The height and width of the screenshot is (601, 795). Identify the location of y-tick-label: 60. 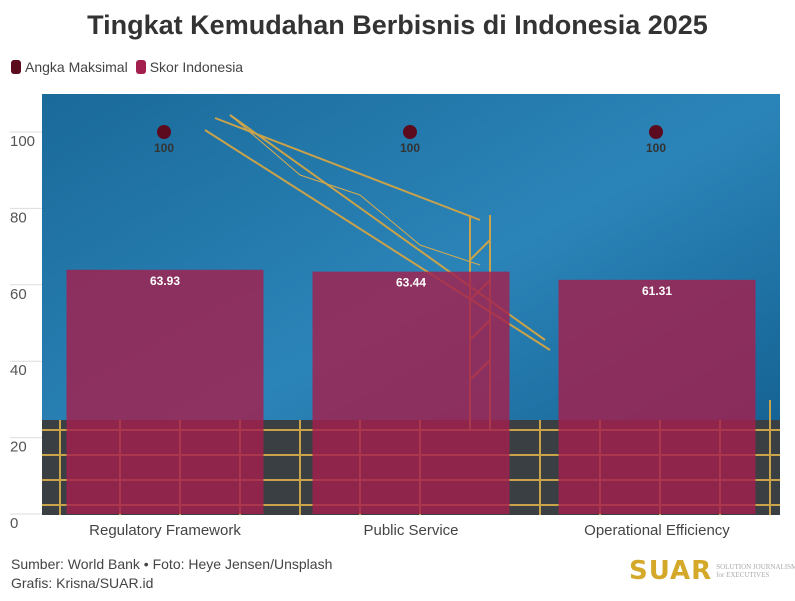
(18, 294).